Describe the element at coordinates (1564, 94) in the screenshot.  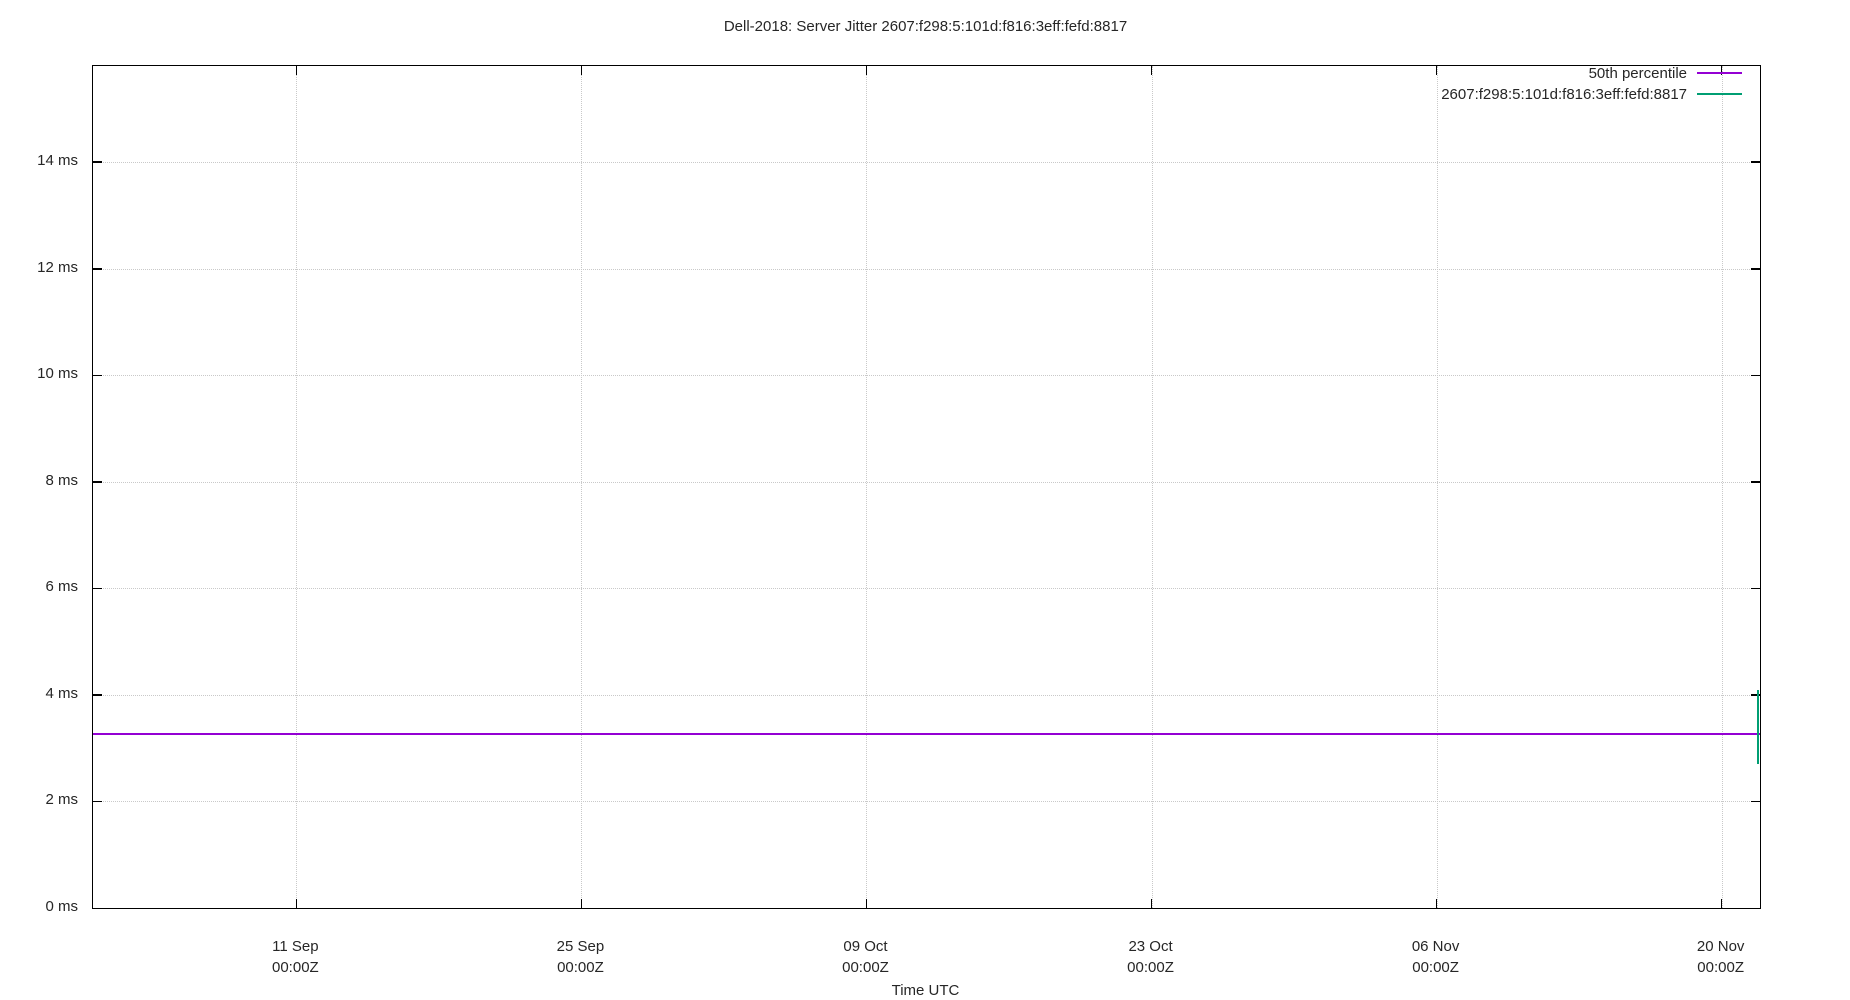
I see `legend-label-ipv6-host: 2607:f298:5:101d:f816:3eff:fefd:8817` at that location.